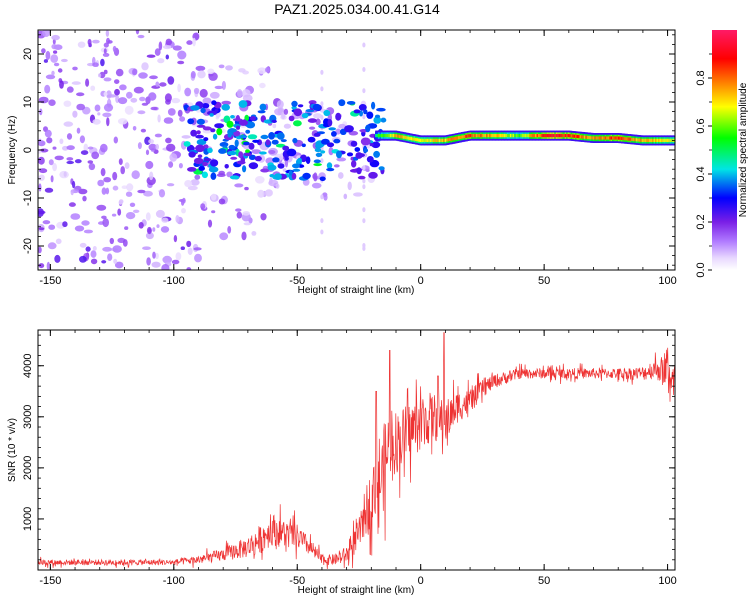 This screenshot has width=750, height=600. I want to click on snr-y-tick-label: 2000, so click(28, 468).